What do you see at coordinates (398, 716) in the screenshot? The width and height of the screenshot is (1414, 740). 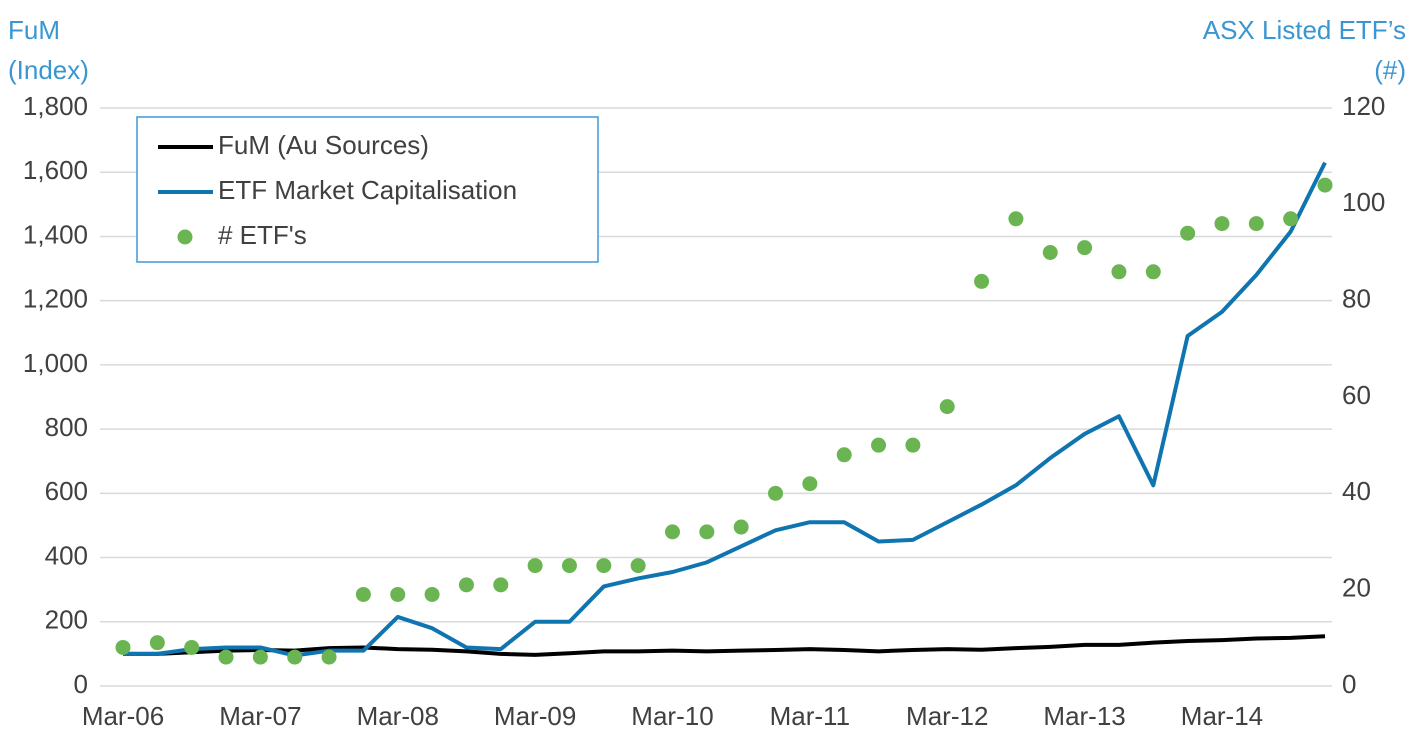 I see `x-tick-label: Mar-08` at bounding box center [398, 716].